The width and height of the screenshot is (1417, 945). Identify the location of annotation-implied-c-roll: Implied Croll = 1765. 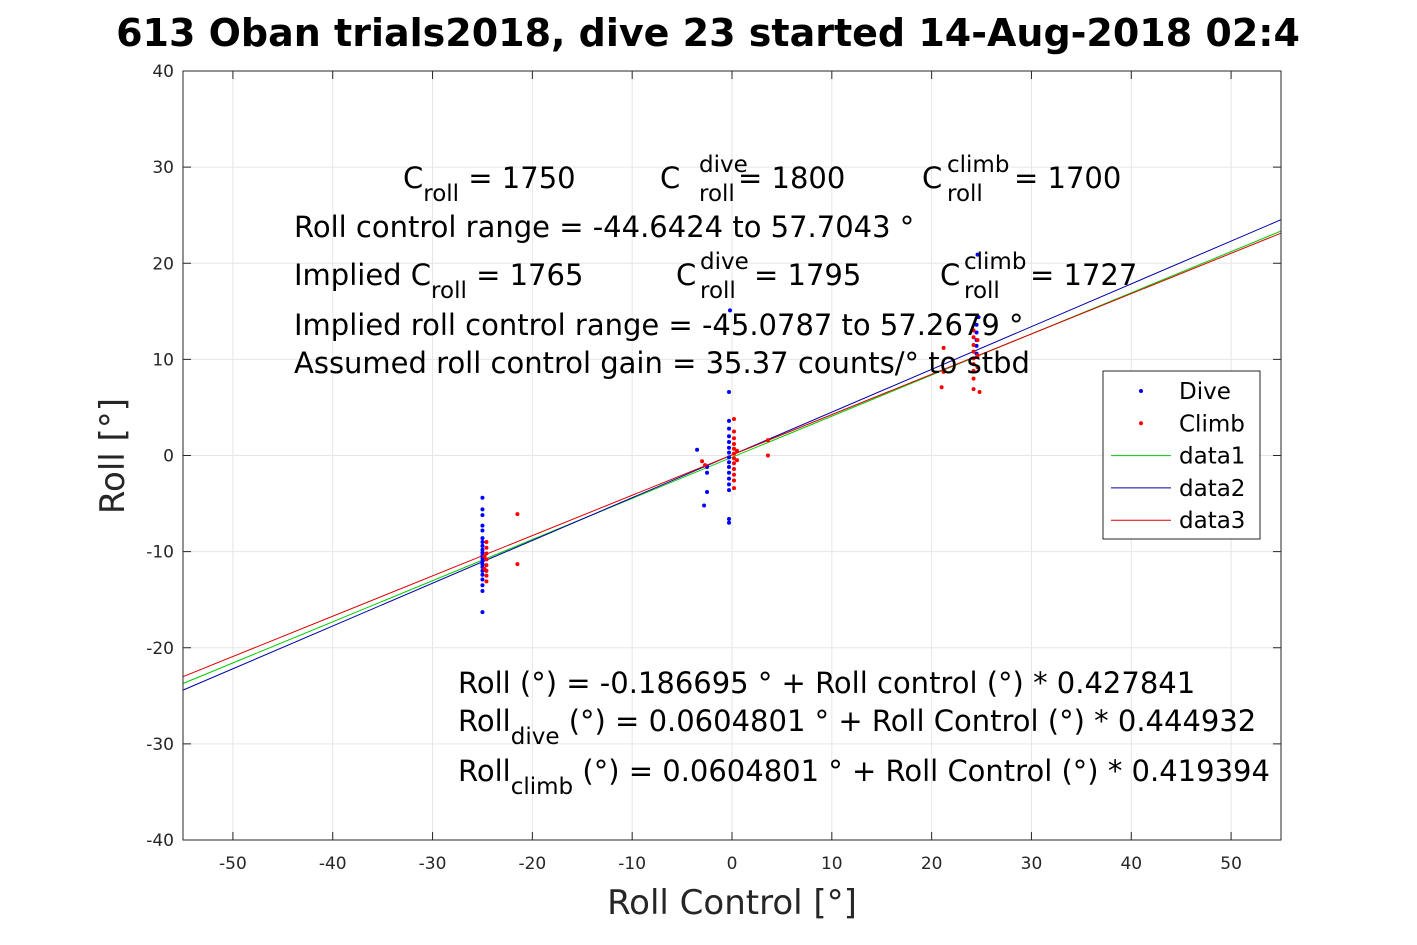
(438, 281).